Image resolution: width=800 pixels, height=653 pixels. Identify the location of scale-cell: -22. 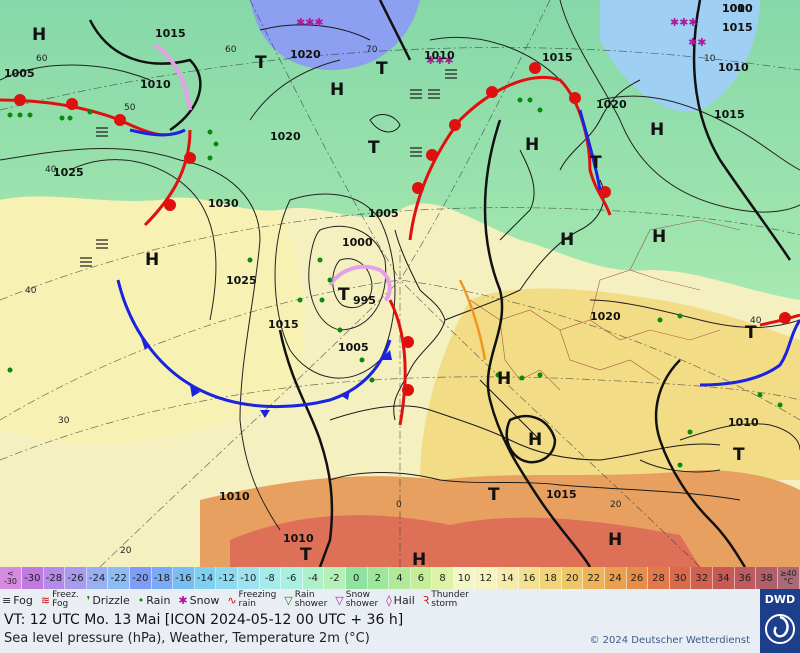
(119, 578).